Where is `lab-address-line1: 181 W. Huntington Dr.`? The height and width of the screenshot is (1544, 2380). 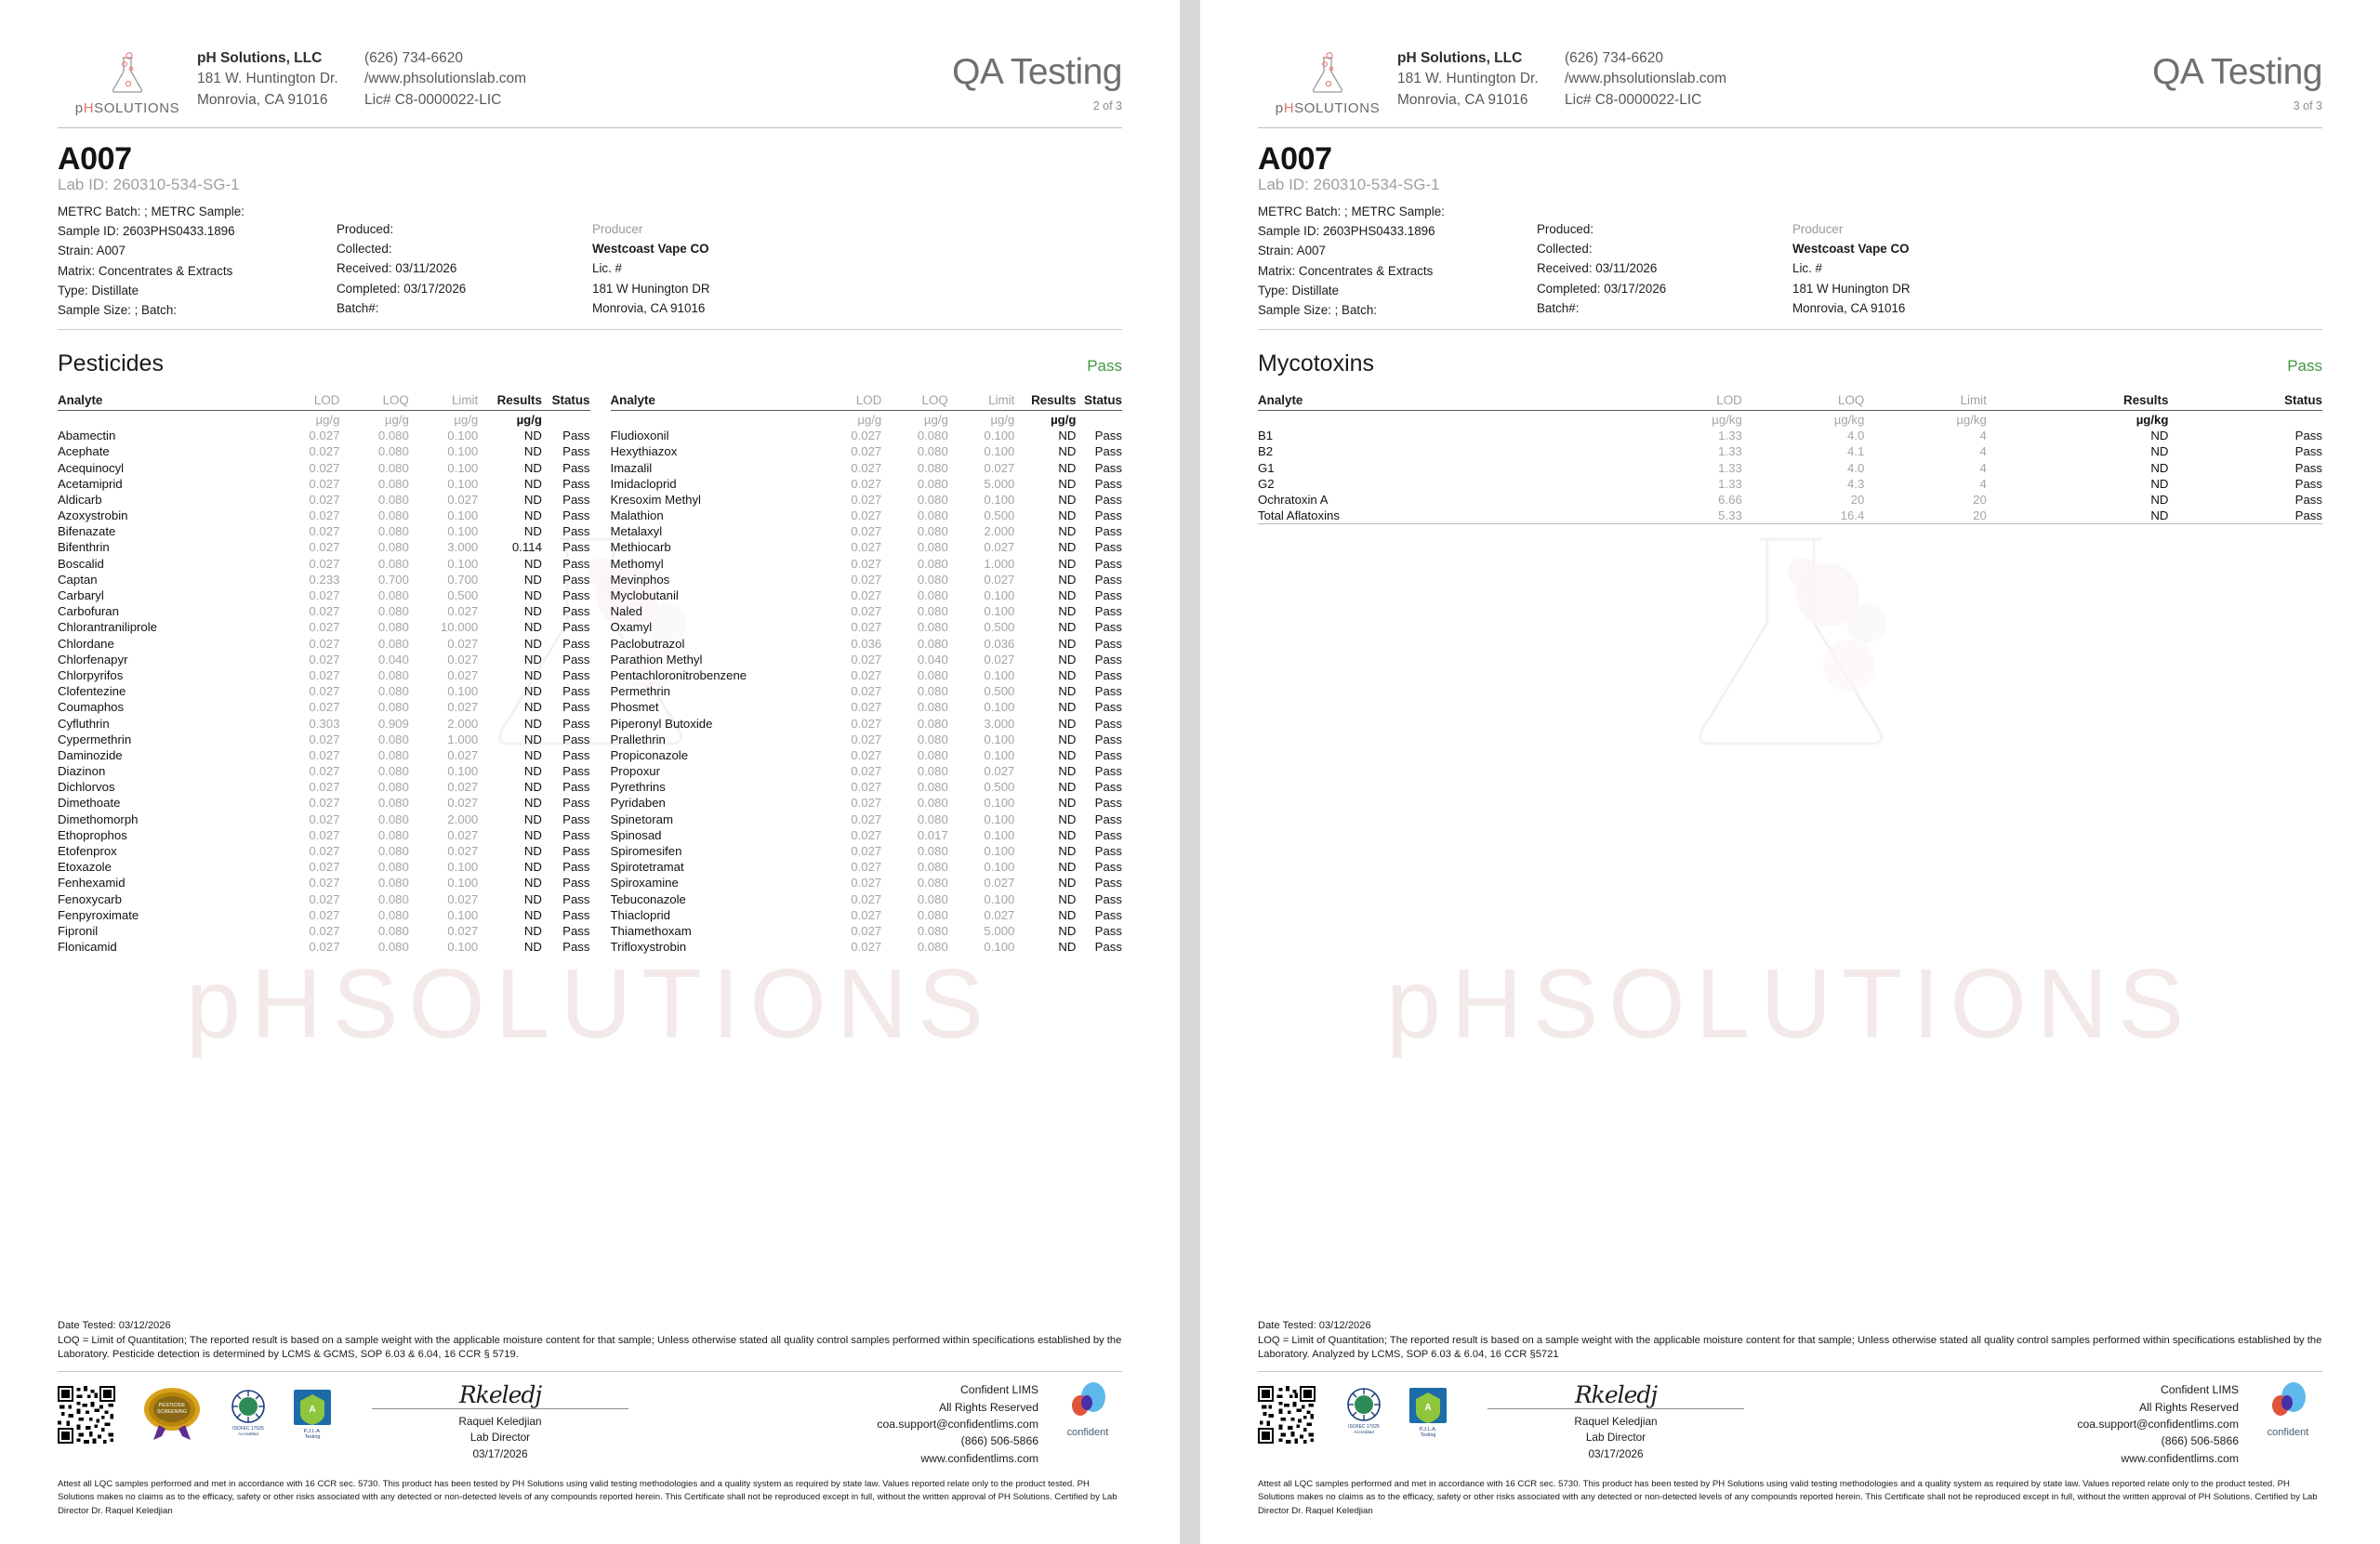
lab-address-line1: 181 W. Huntington Dr. is located at coordinates (267, 79).